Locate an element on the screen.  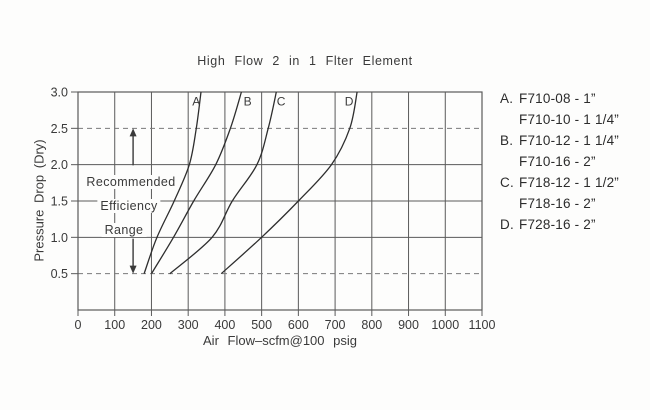
down-arrow-icon is located at coordinates (133, 269).